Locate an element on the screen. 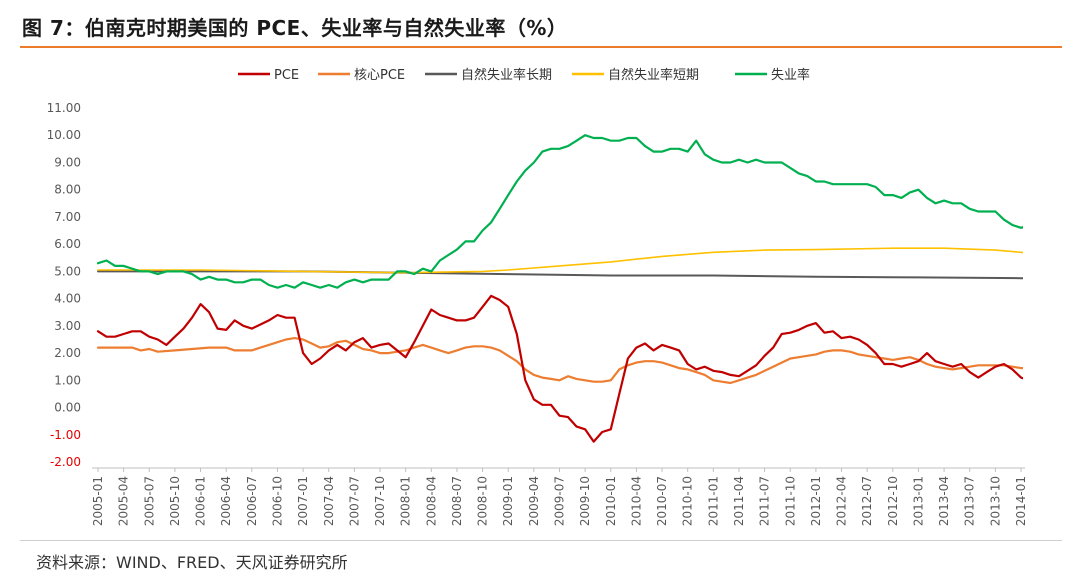 The width and height of the screenshot is (1080, 584). x-tick-label: 2007-01 is located at coordinates (303, 501).